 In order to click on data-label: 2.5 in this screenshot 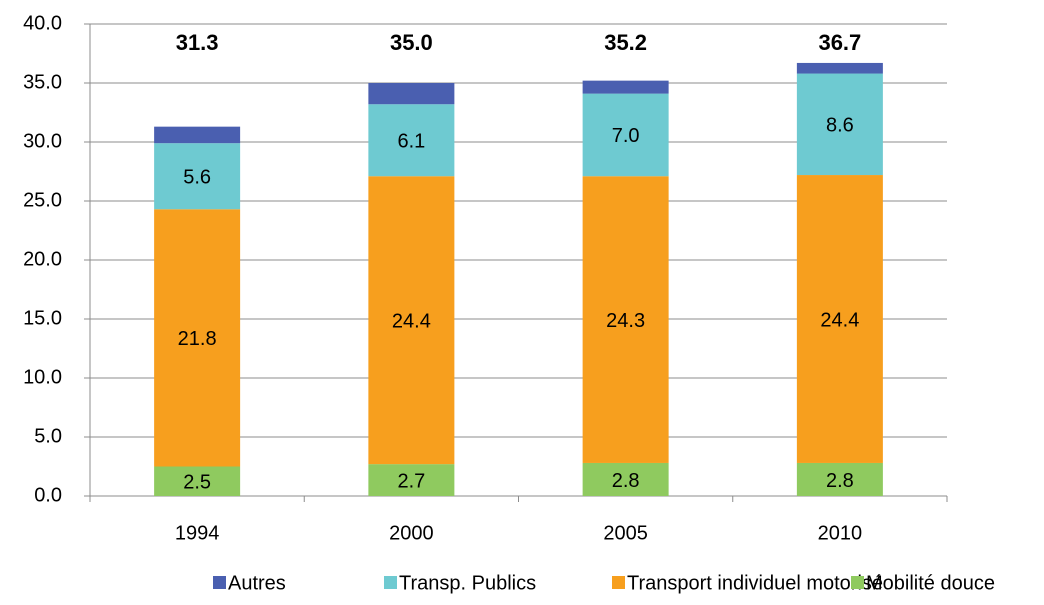, I will do `click(197, 483)`.